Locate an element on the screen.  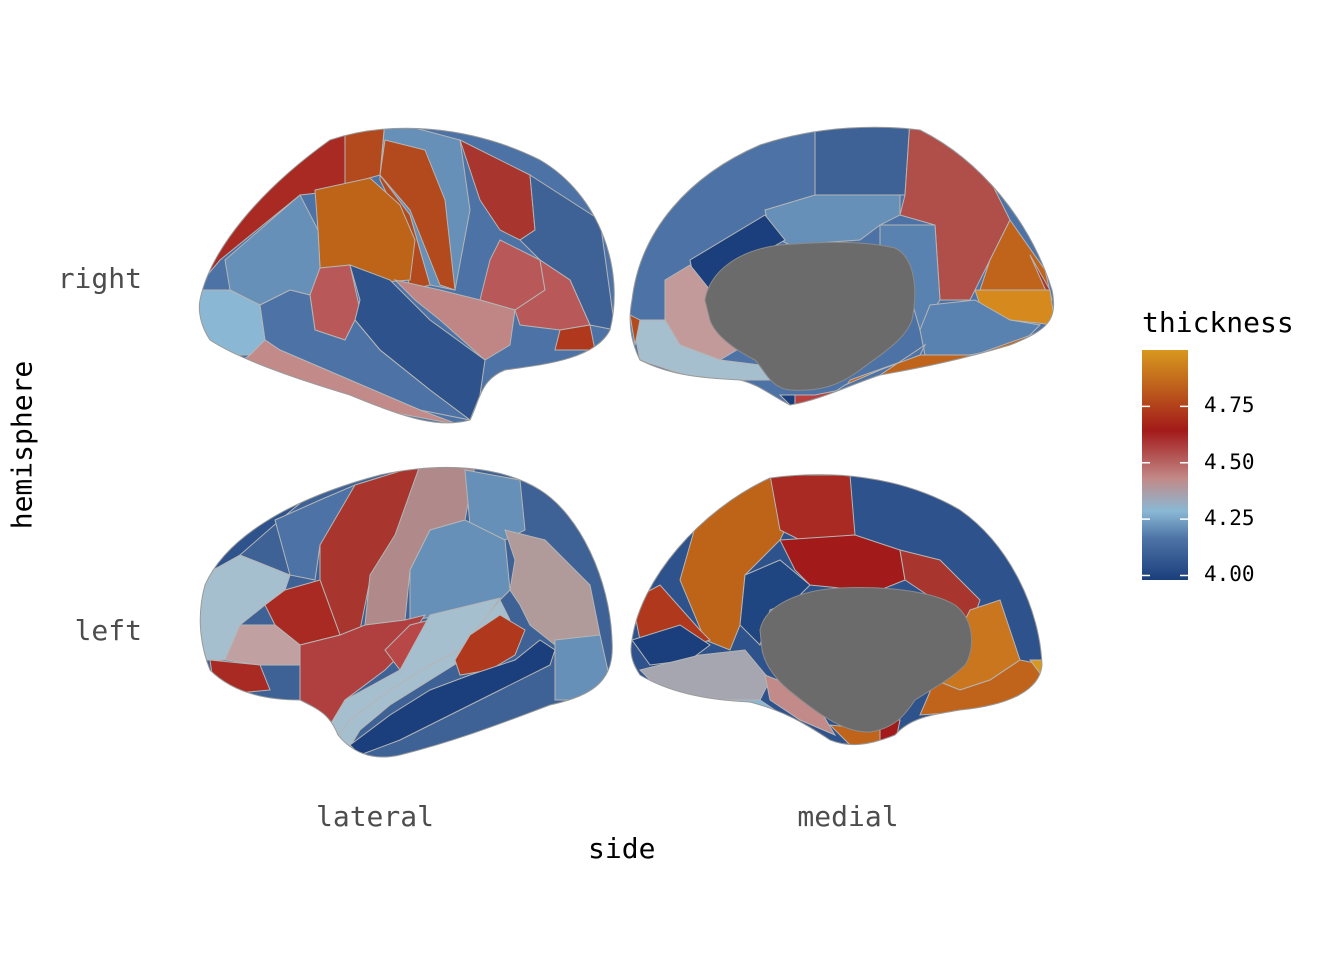
panel-left-lateral is located at coordinates (406, 612).